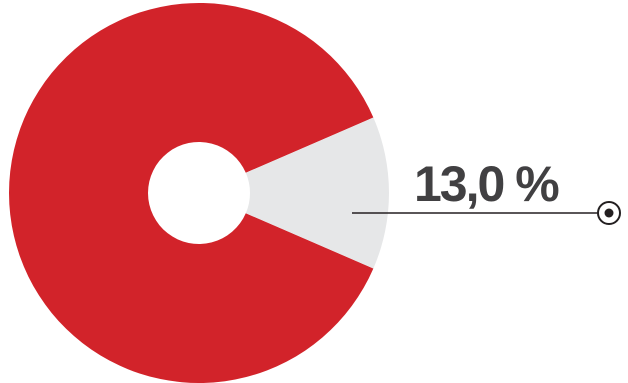 This screenshot has height=383, width=628. What do you see at coordinates (317, 193) in the screenshot?
I see `donut-slice-highlighted` at bounding box center [317, 193].